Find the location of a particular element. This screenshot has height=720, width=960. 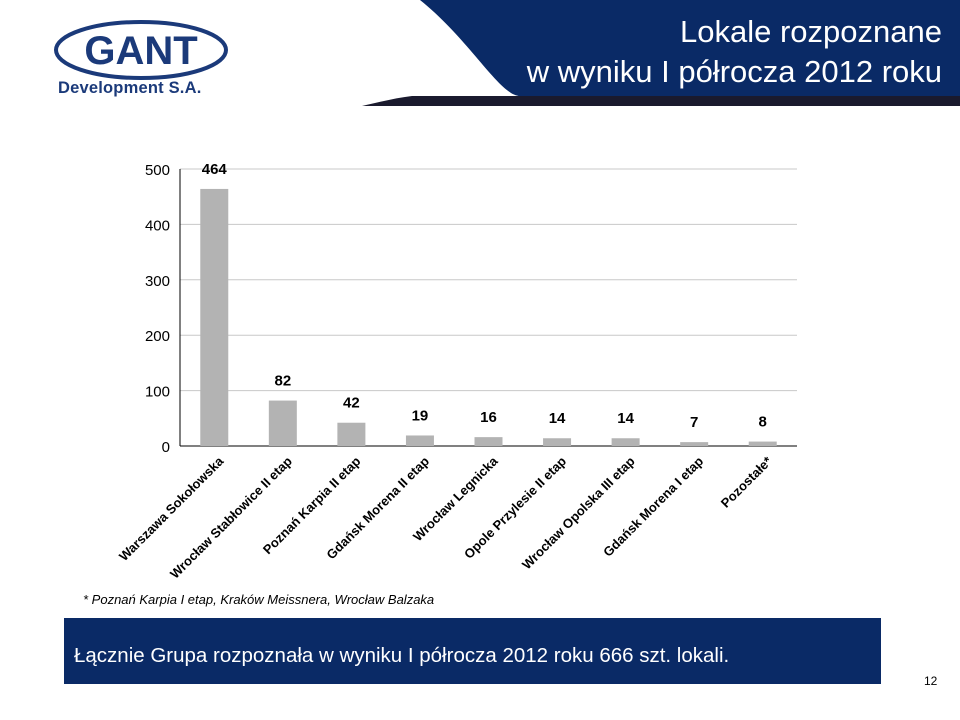

header-banner: GANT is located at coordinates (507, 53).